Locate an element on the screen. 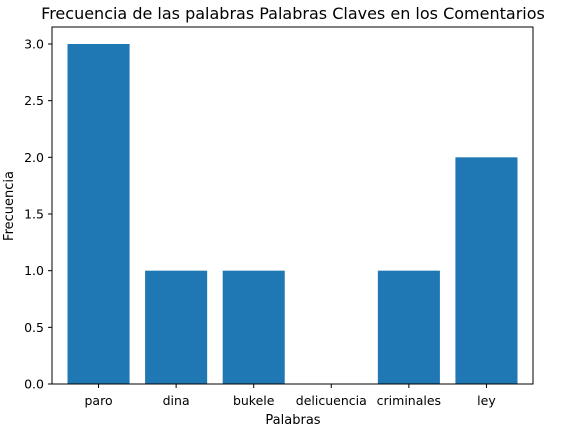 This screenshot has width=569, height=438. x-axis-ticks: paro dina bukele delicuencia criminales ley is located at coordinates (290, 396).